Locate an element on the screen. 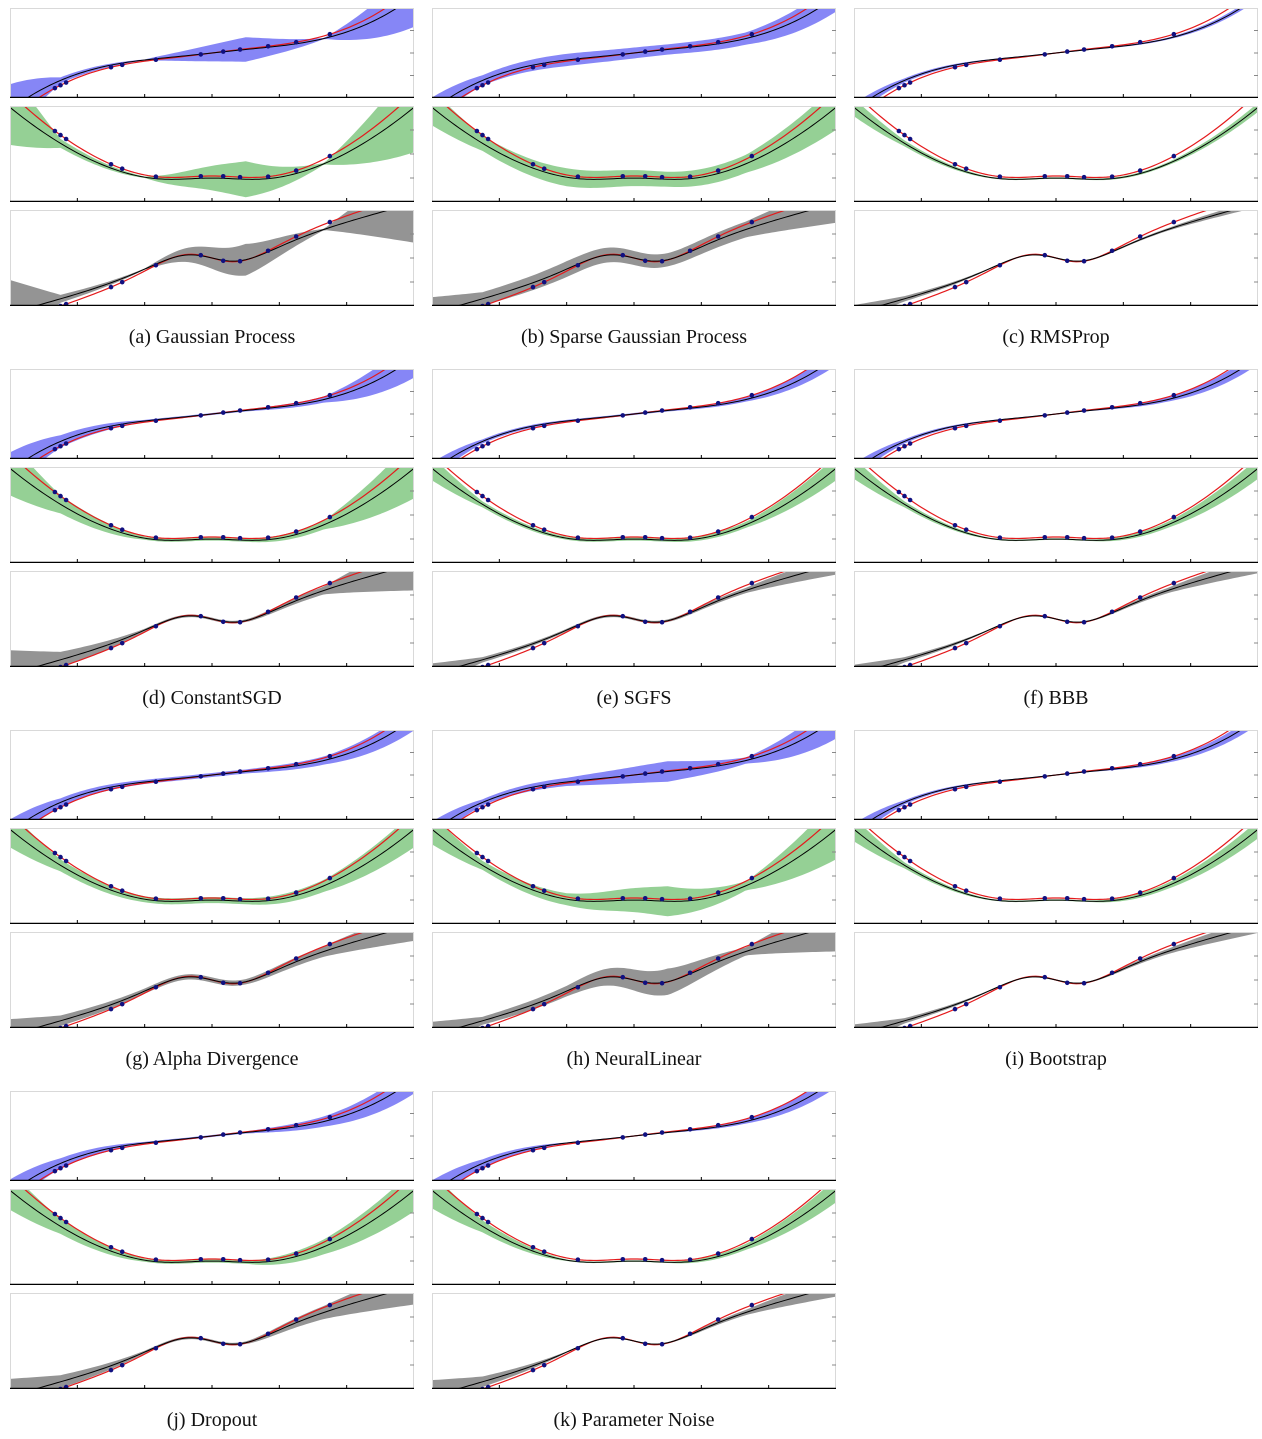 Image resolution: width=1262 pixels, height=1439 pixels. subplot-10: (j) Dropout is located at coordinates (212, 1262).